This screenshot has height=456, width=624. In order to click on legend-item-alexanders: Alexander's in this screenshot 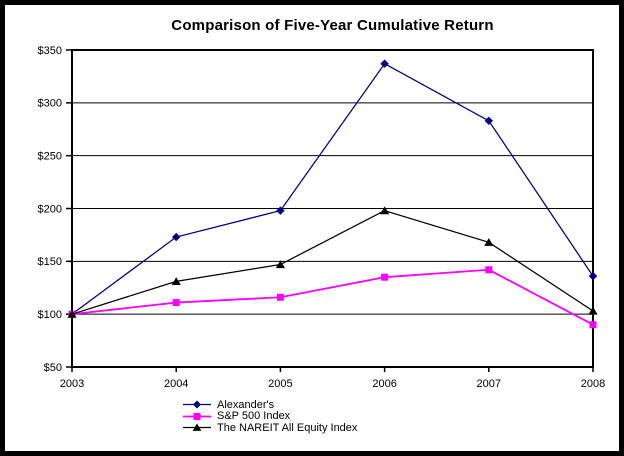, I will do `click(270, 405)`.